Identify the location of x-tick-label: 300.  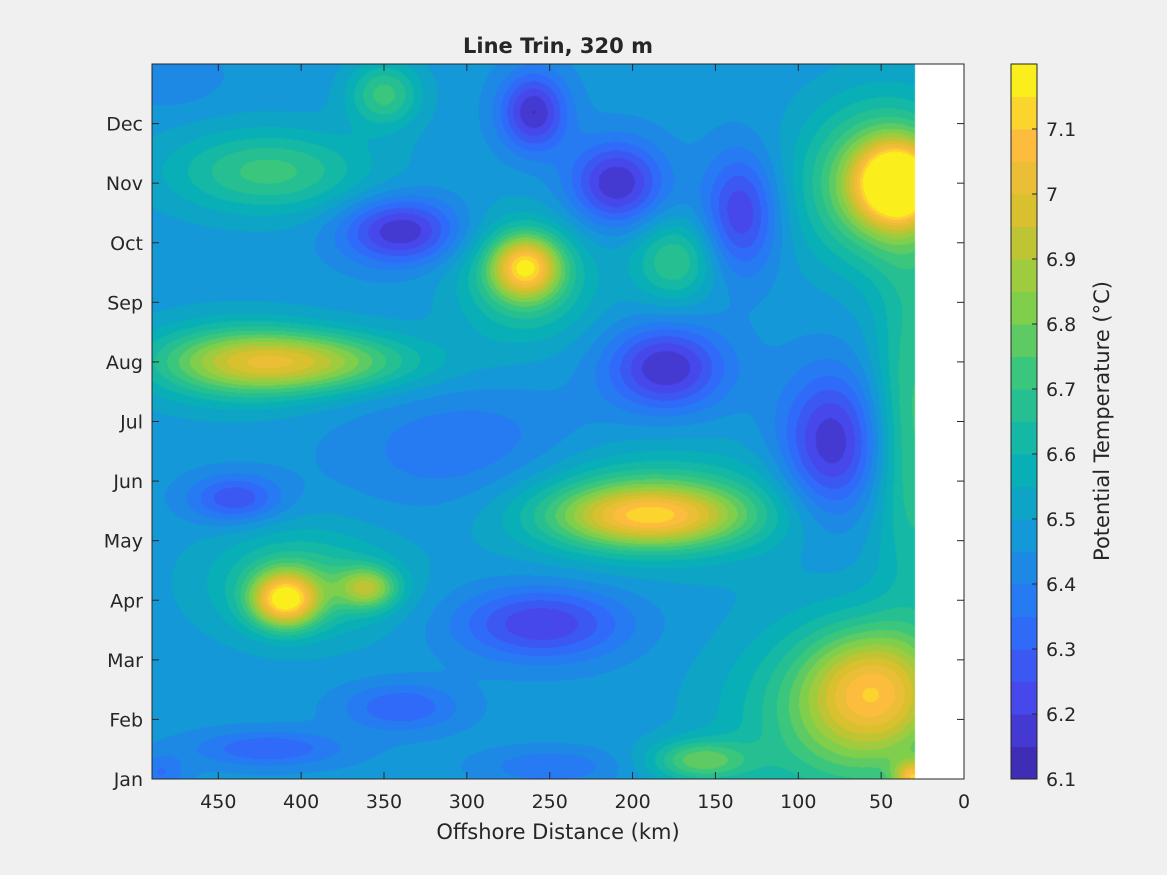
(467, 802).